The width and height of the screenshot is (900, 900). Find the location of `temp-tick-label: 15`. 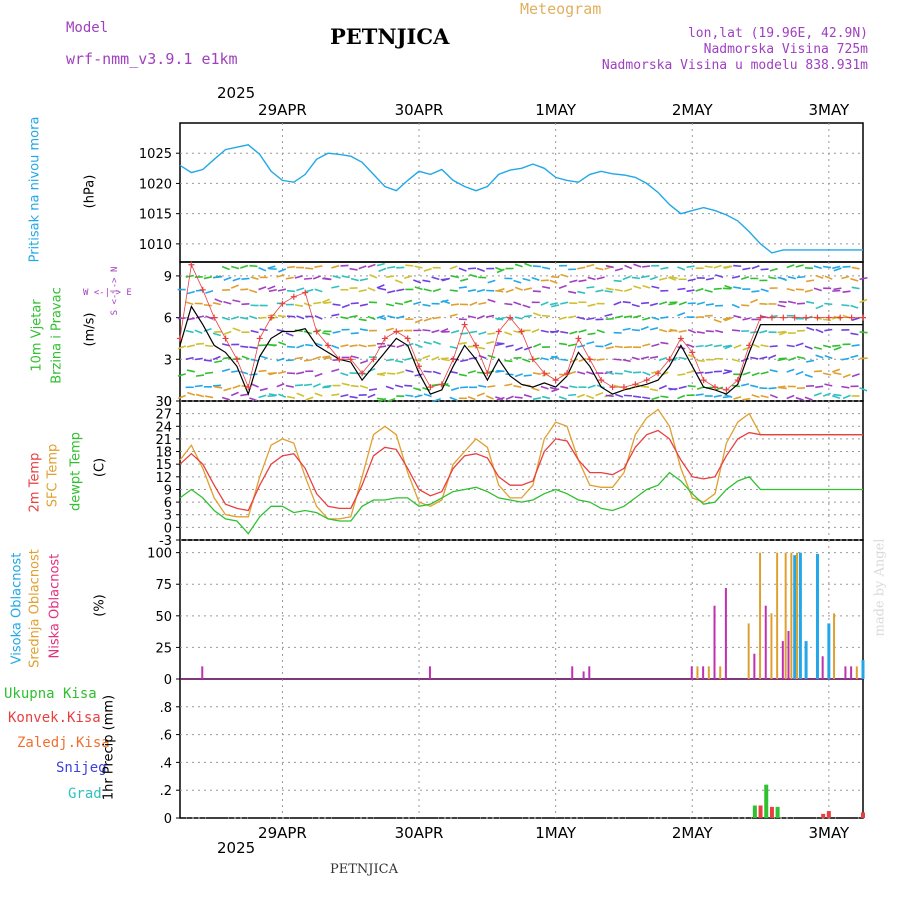

temp-tick-label: 15 is located at coordinates (163, 465).